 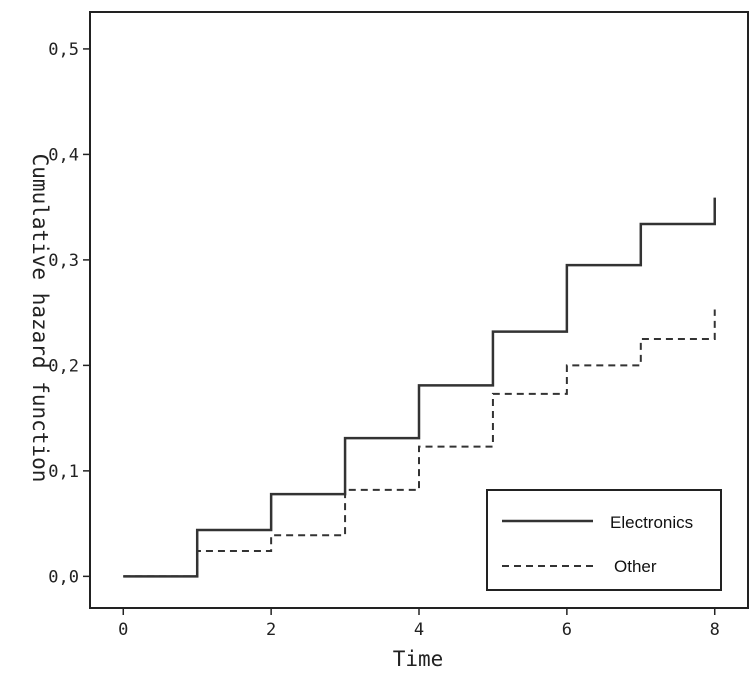 What do you see at coordinates (635, 566) in the screenshot?
I see `legend-label-other: Other` at bounding box center [635, 566].